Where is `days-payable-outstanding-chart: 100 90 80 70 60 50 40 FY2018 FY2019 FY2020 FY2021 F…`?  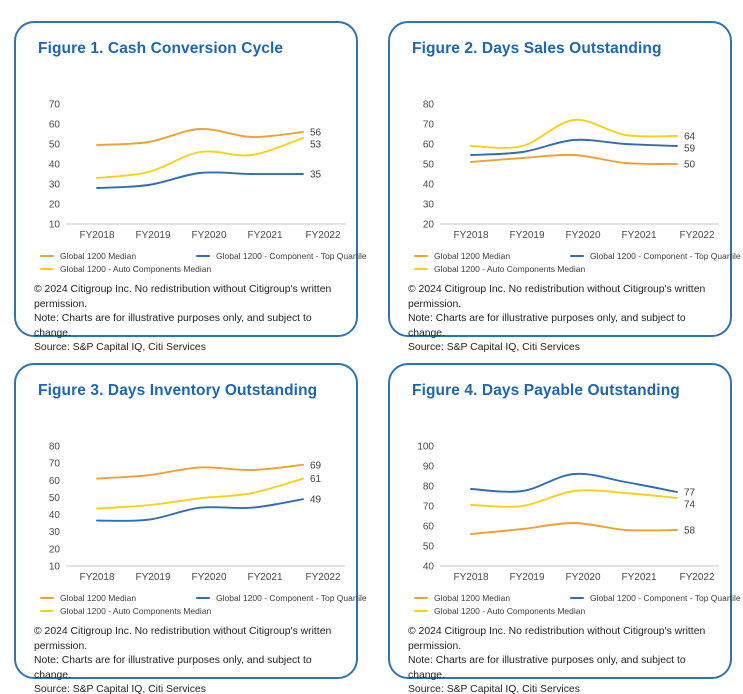
days-payable-outstanding-chart: 100 90 80 70 60 50 40 FY2018 FY2019 FY2020 FY2021 F… is located at coordinates (568, 512).